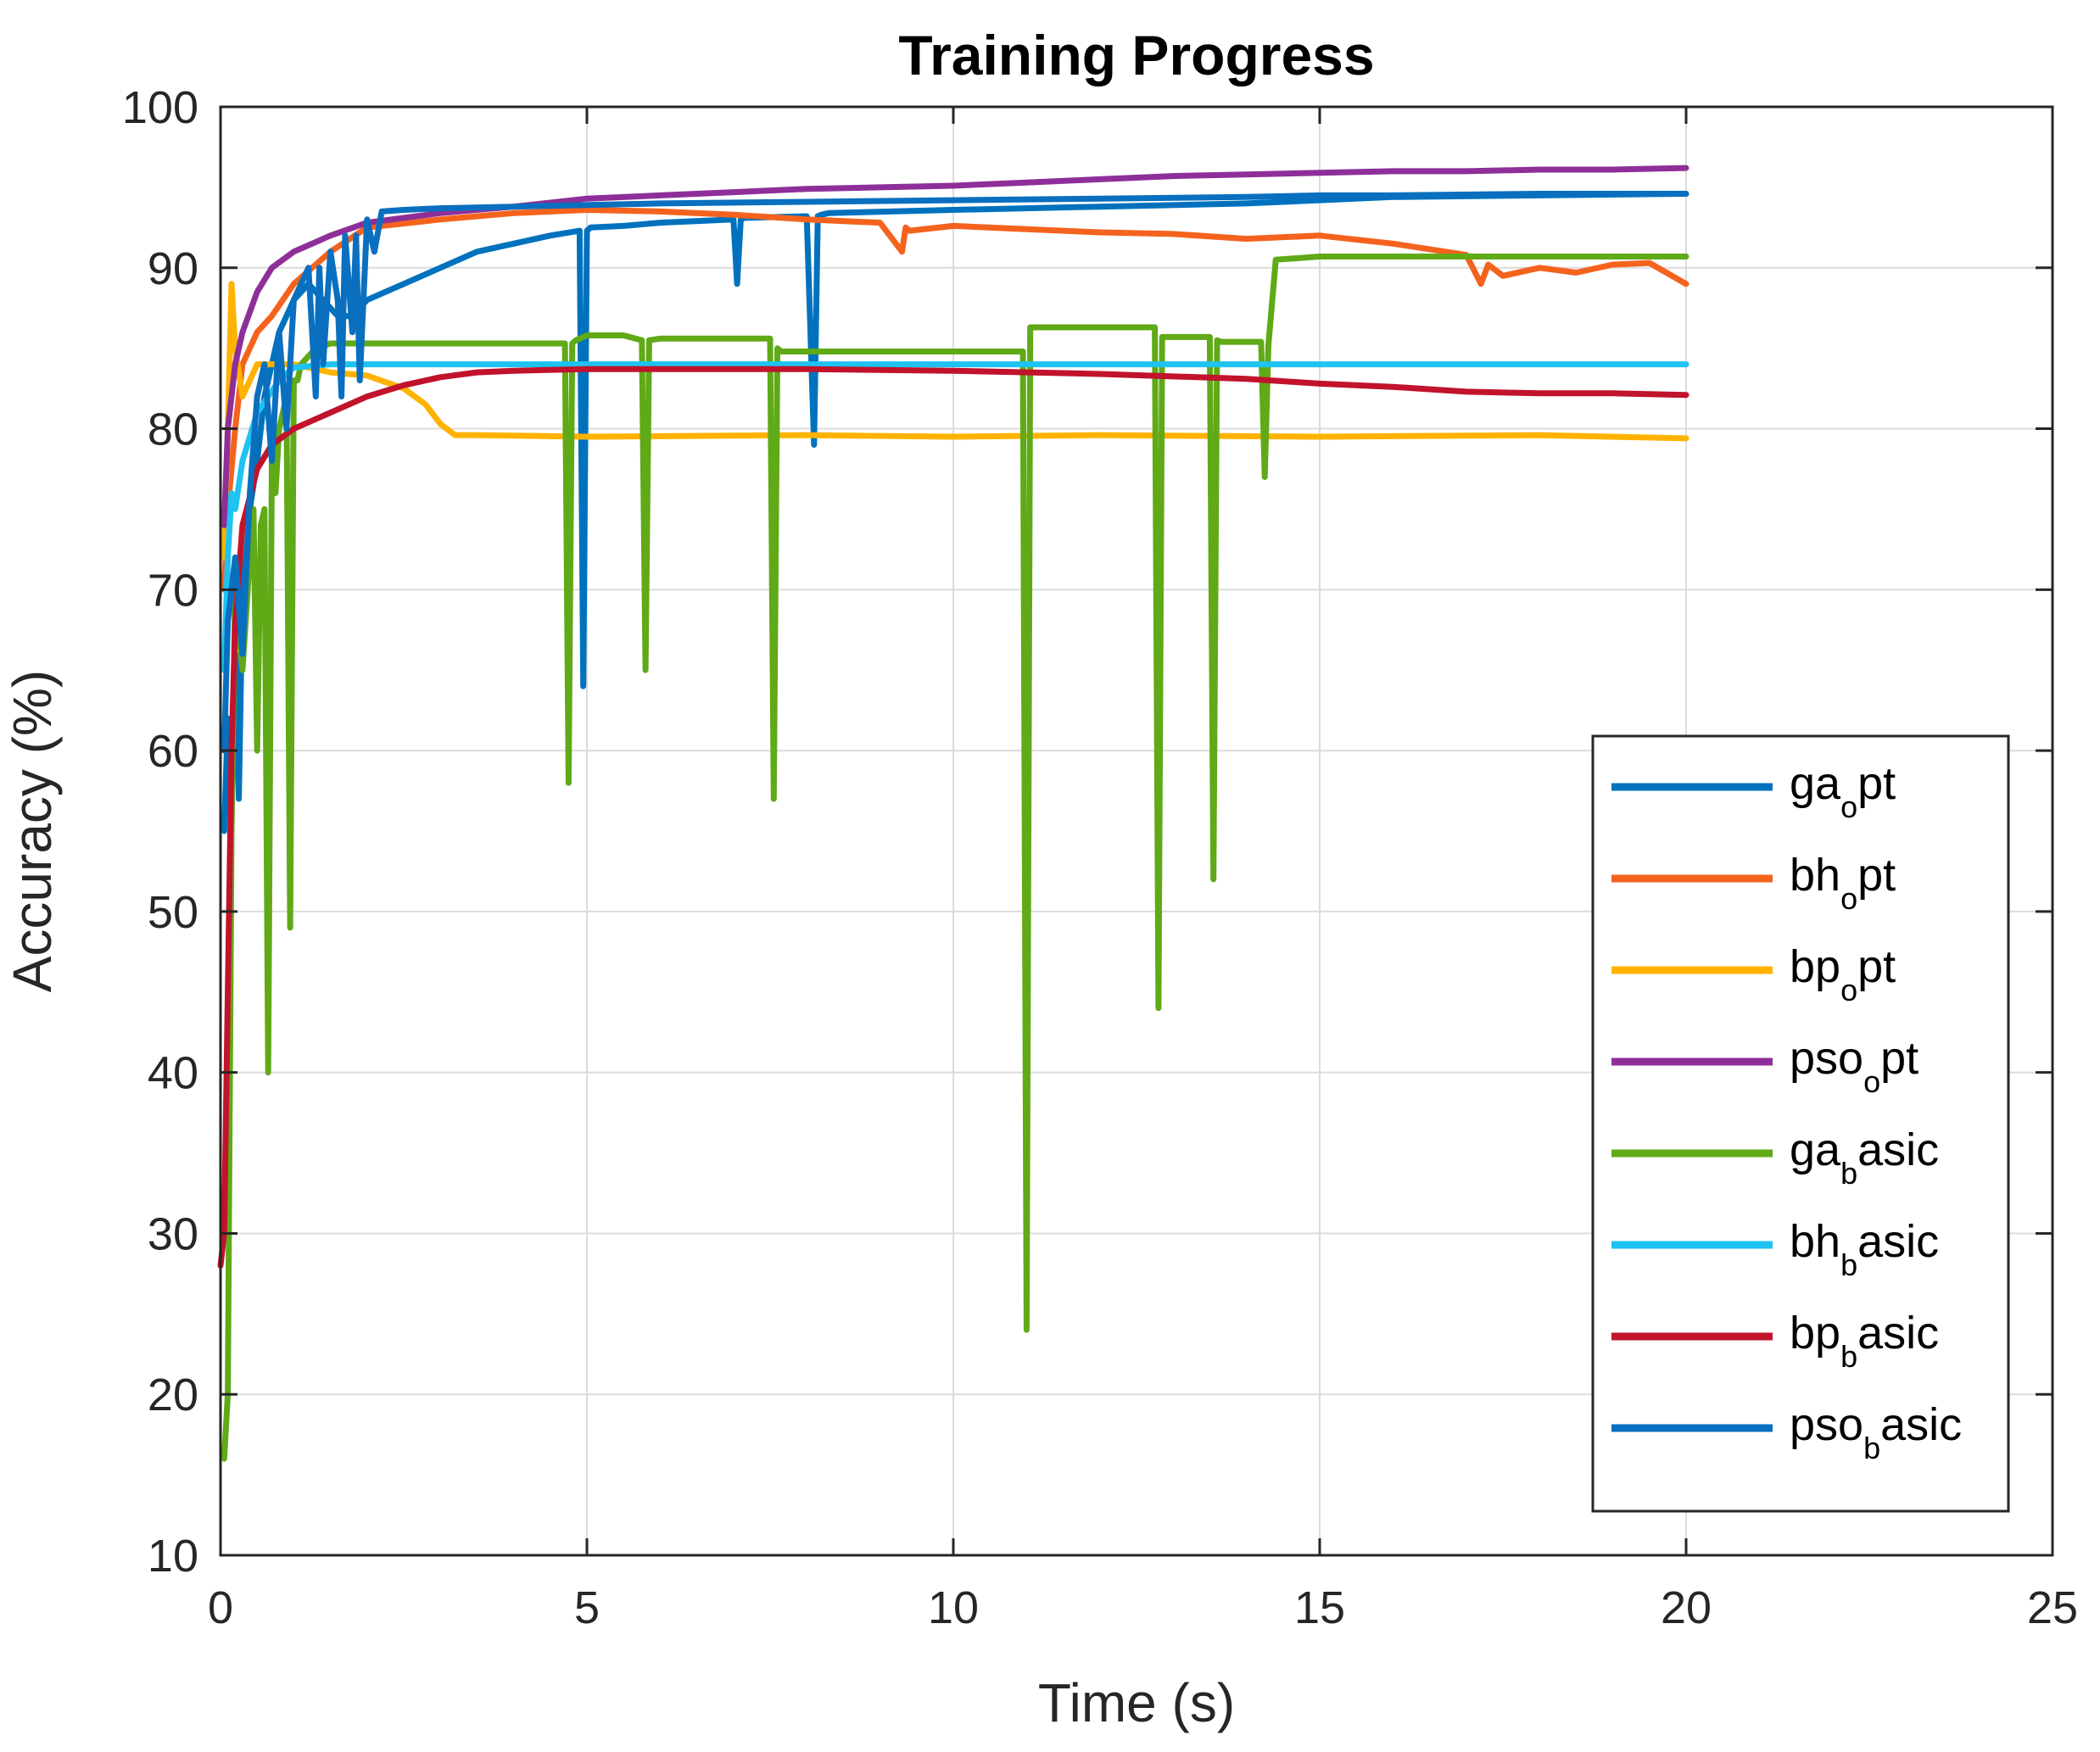  What do you see at coordinates (173, 1395) in the screenshot?
I see `y-tick-label: 20` at bounding box center [173, 1395].